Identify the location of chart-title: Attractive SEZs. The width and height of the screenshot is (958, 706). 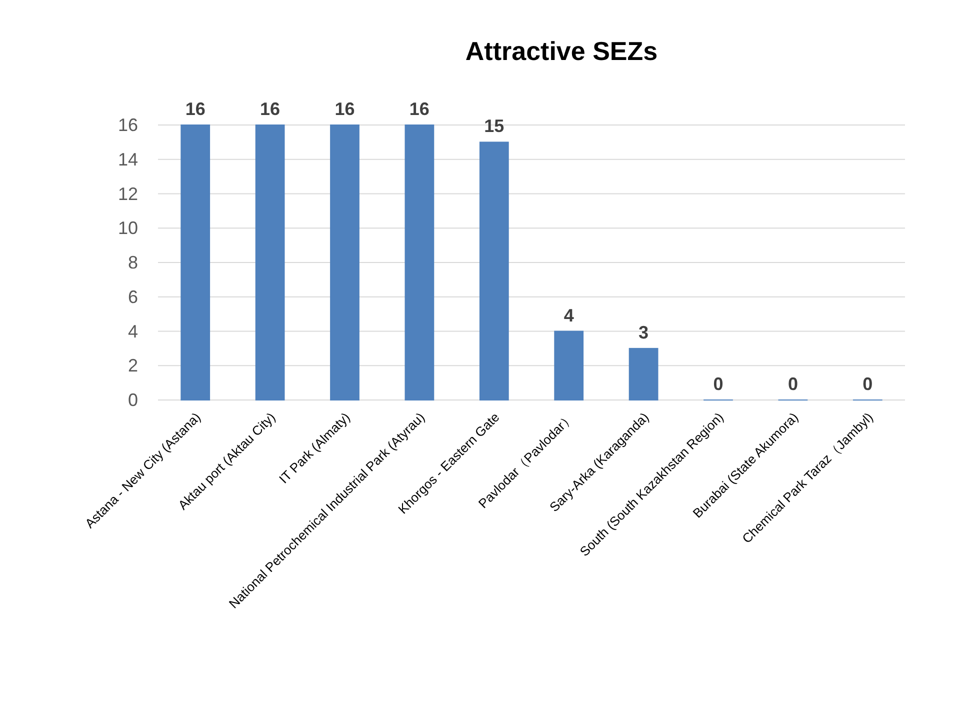
(561, 51).